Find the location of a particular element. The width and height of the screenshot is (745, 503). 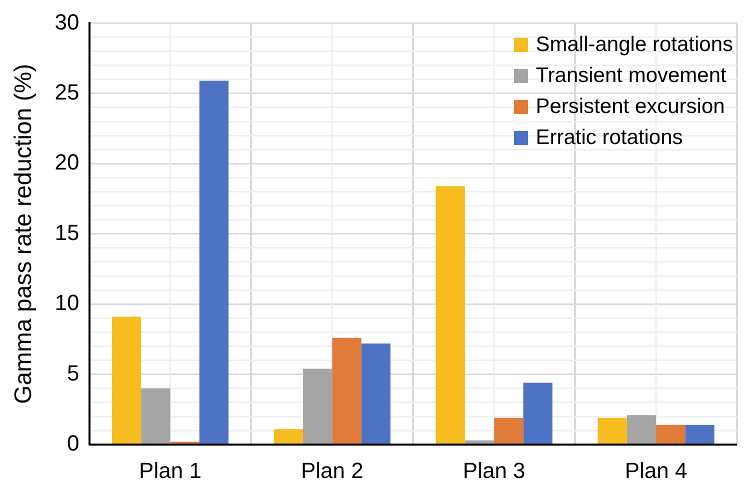

y-tick-label: 10 is located at coordinates (67, 303).